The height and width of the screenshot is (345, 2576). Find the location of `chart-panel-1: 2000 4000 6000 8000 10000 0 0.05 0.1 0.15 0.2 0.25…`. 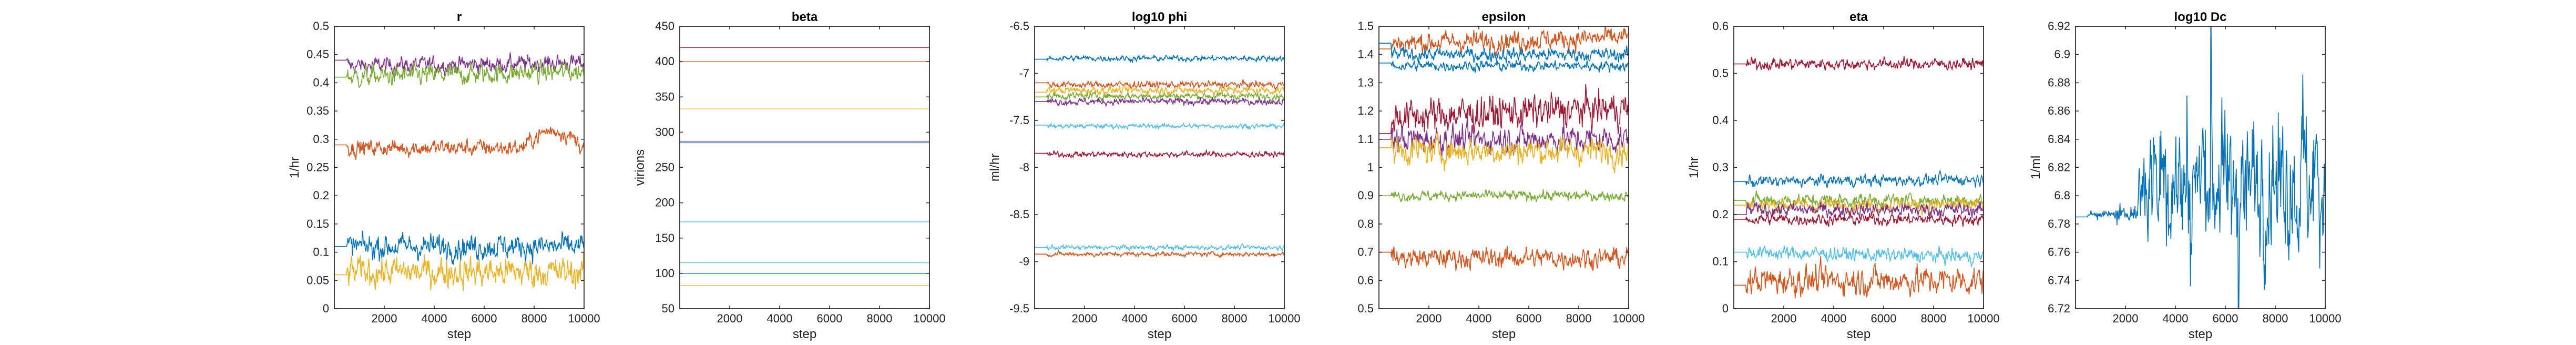

chart-panel-1: 2000 4000 6000 8000 10000 0 0.05 0.1 0.15 0.2 0.25… is located at coordinates (444, 175).